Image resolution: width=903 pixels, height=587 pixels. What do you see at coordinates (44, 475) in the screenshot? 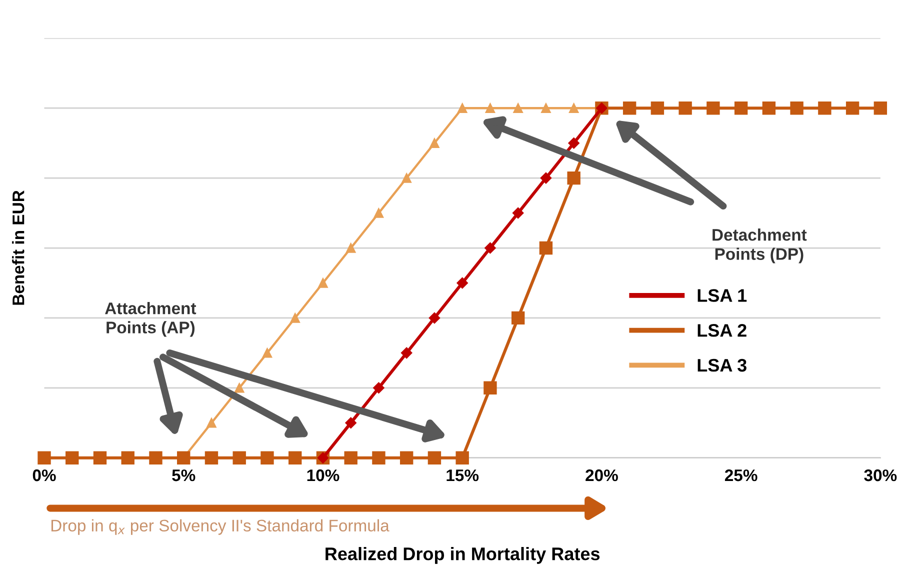
I see `x-tick-label: 0%` at bounding box center [44, 475].